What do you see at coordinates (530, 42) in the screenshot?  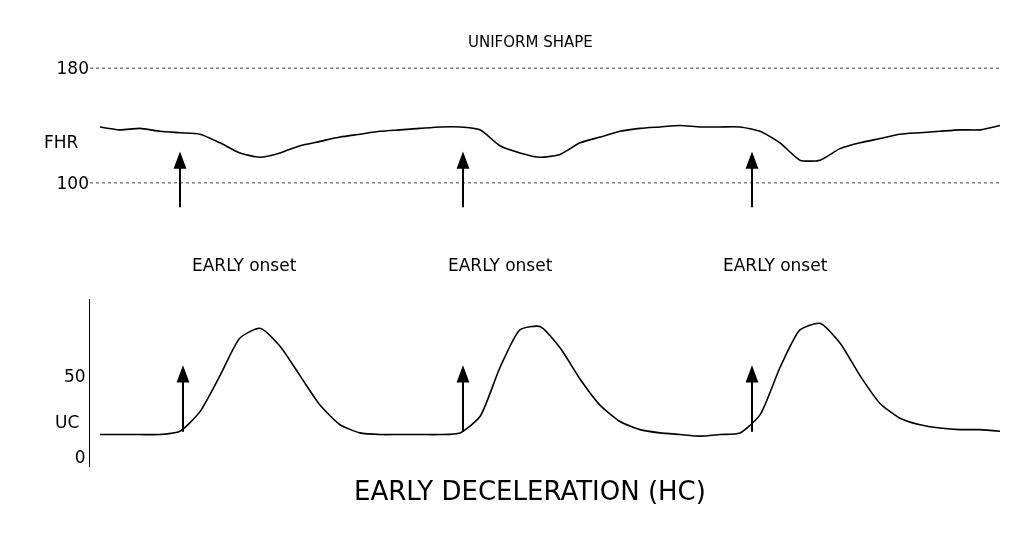 I see `chart-title: UNIFORM SHAPE` at bounding box center [530, 42].